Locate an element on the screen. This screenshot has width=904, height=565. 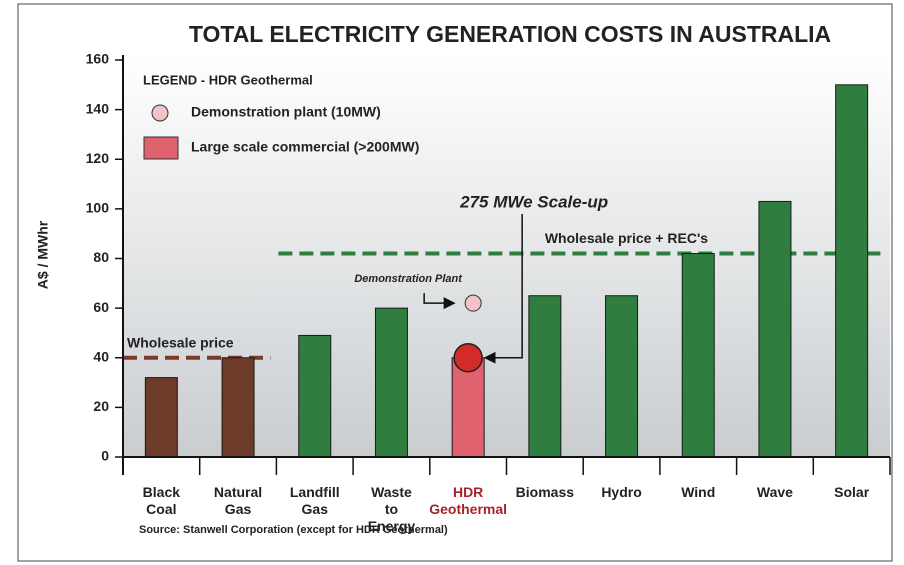
demonstration-label: Demonstration Plant is located at coordinates (408, 279).